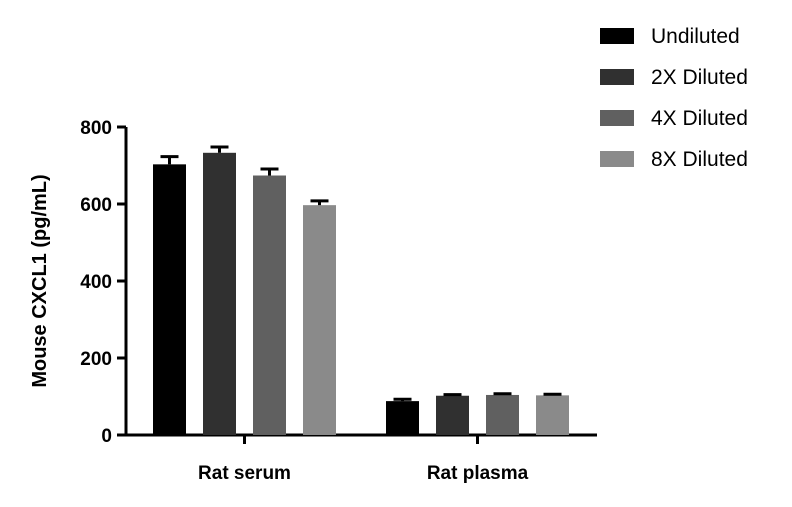  Describe the element at coordinates (96, 205) in the screenshot. I see `y-tick-label: 600` at that location.